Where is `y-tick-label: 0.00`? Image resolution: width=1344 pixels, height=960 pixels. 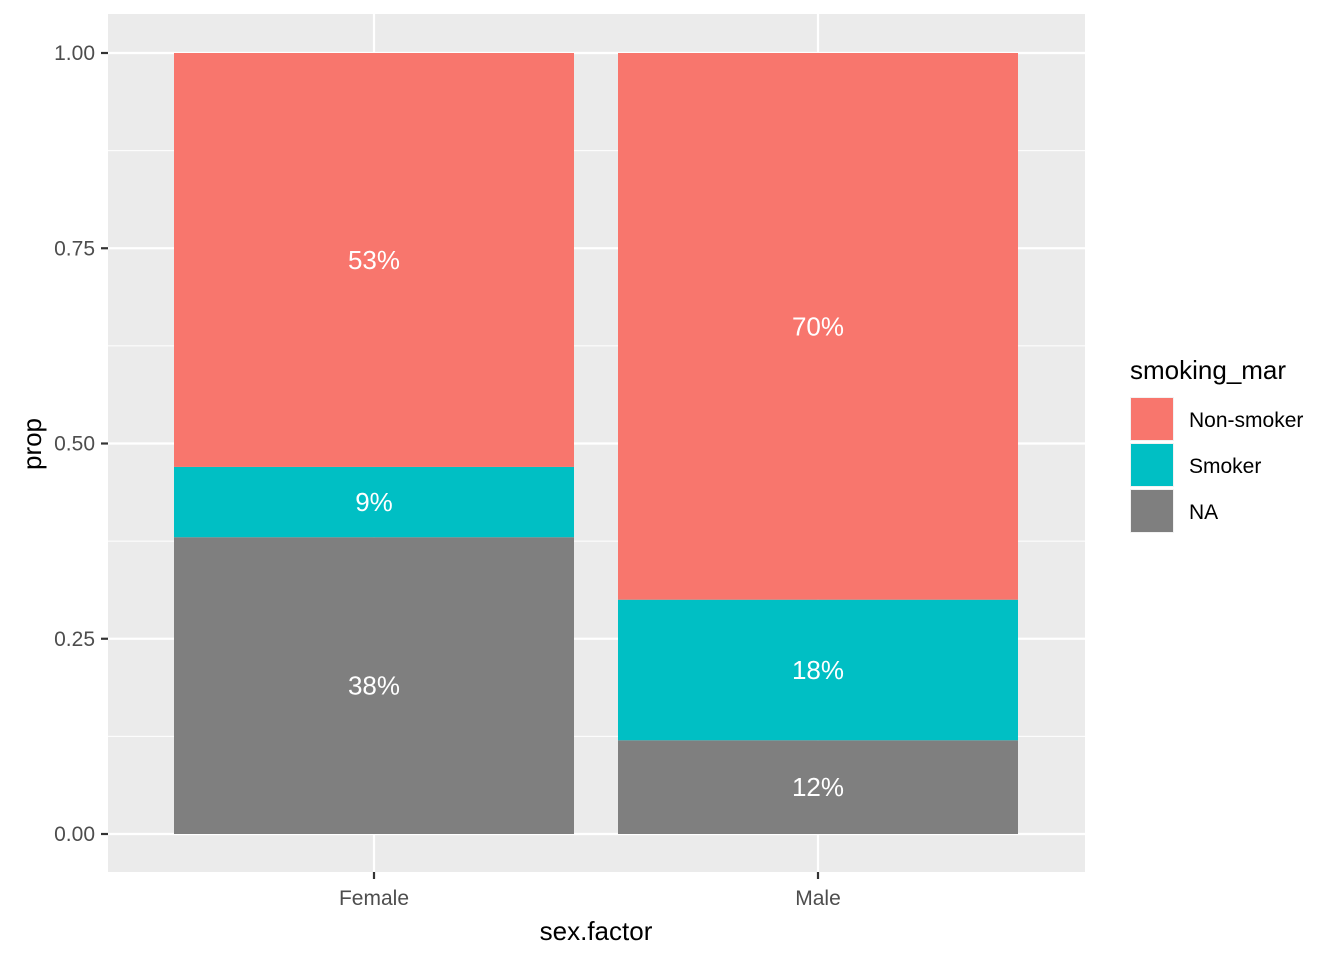 y-tick-label: 0.00 is located at coordinates (74, 834).